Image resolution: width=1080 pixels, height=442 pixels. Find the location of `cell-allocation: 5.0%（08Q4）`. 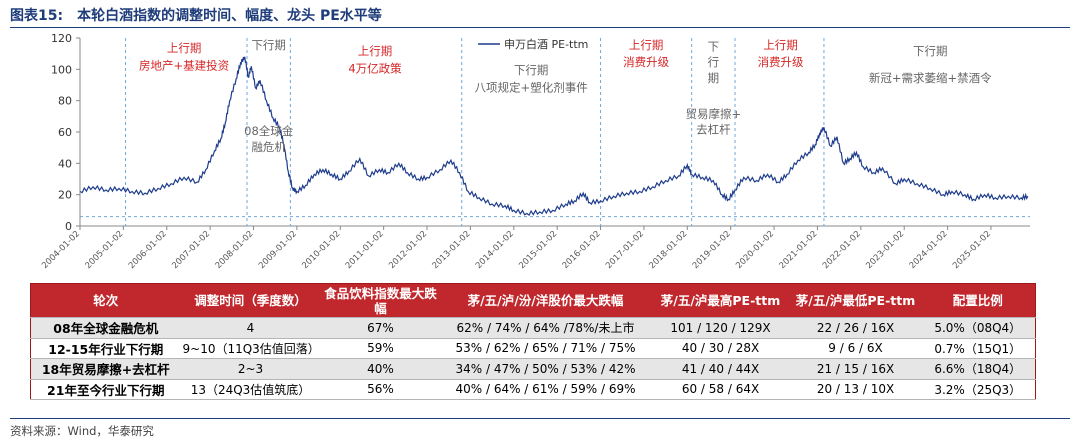

cell-allocation: 5.0%（08Q4） is located at coordinates (978, 328).